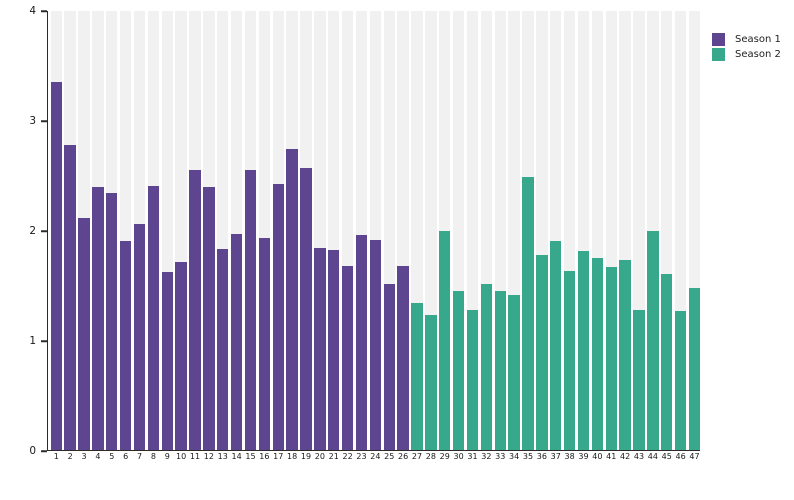 The width and height of the screenshot is (794, 500). What do you see at coordinates (639, 236) in the screenshot?
I see `category-slot-43: 43` at bounding box center [639, 236].